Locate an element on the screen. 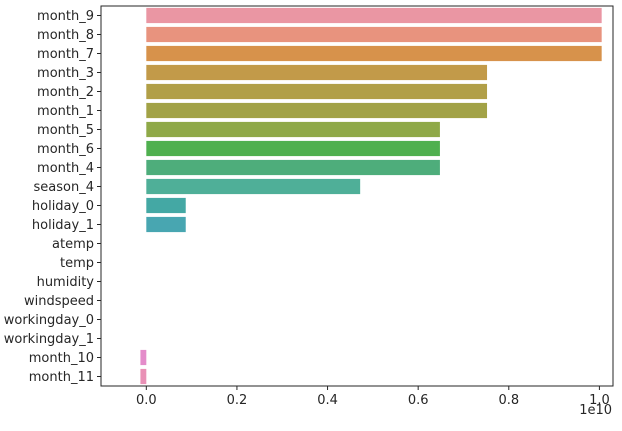  y-tick-label-month_3: month_3 is located at coordinates (65, 73).